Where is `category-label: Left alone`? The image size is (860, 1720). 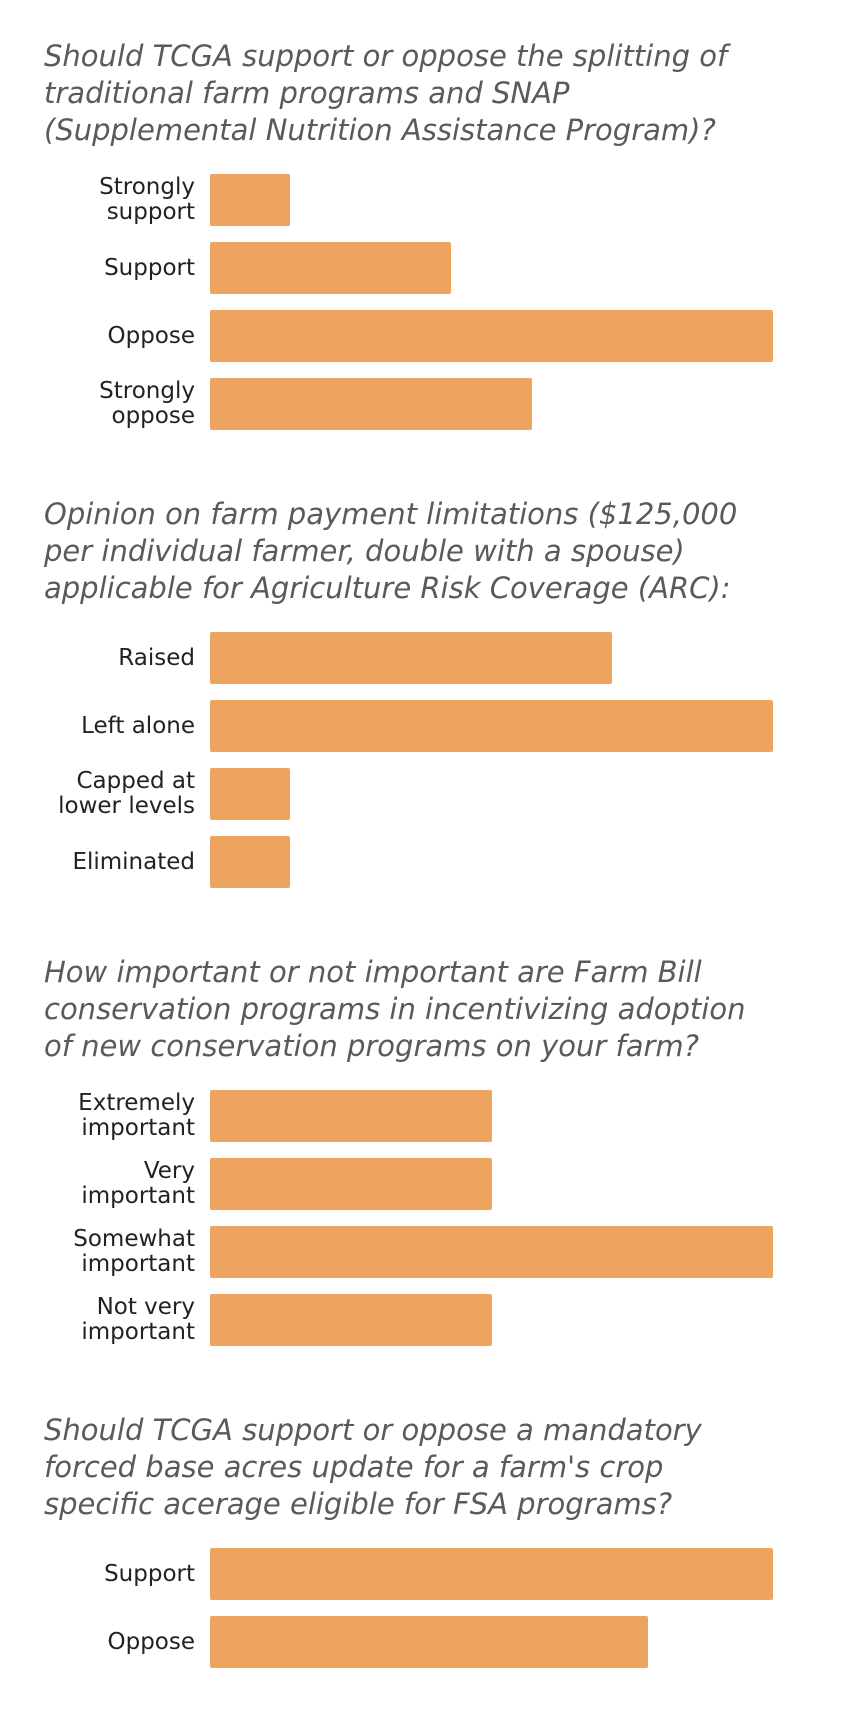 category-label: Left alone is located at coordinates (138, 725).